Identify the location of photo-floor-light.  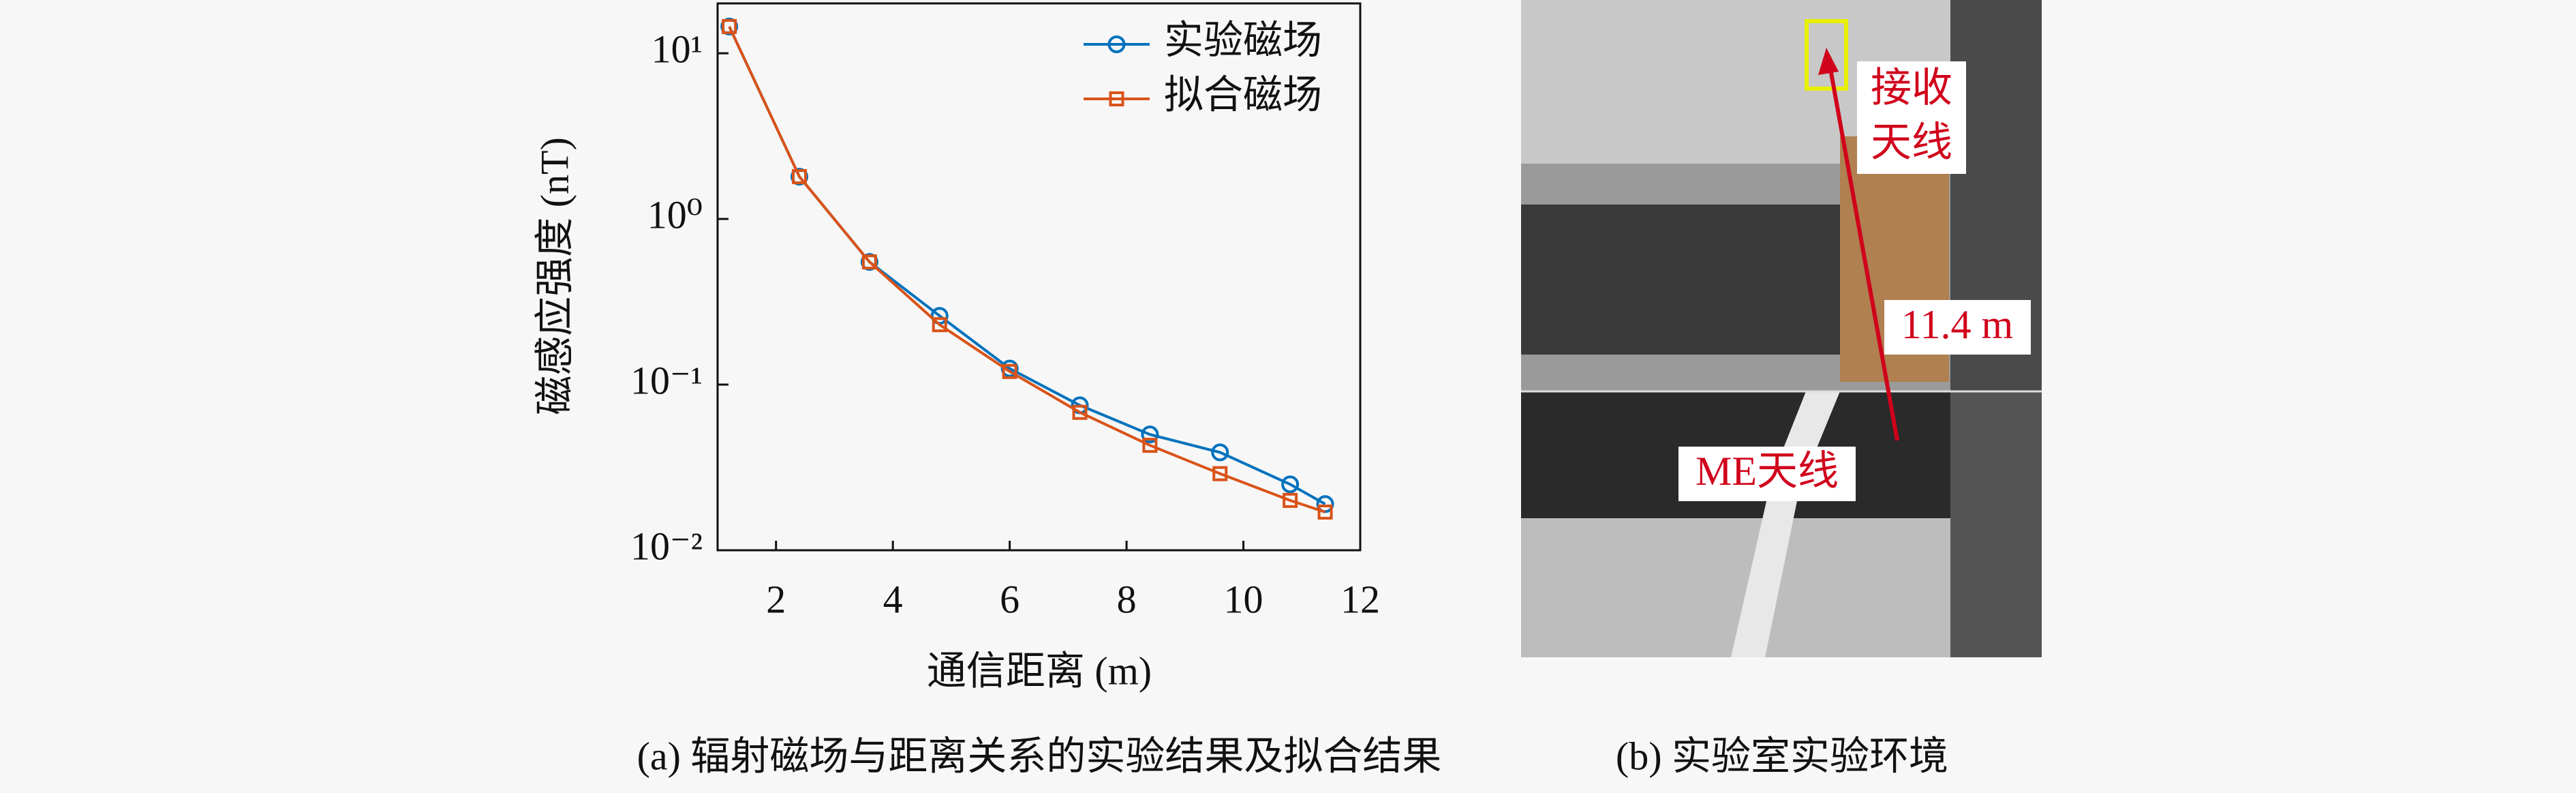
(1736, 588).